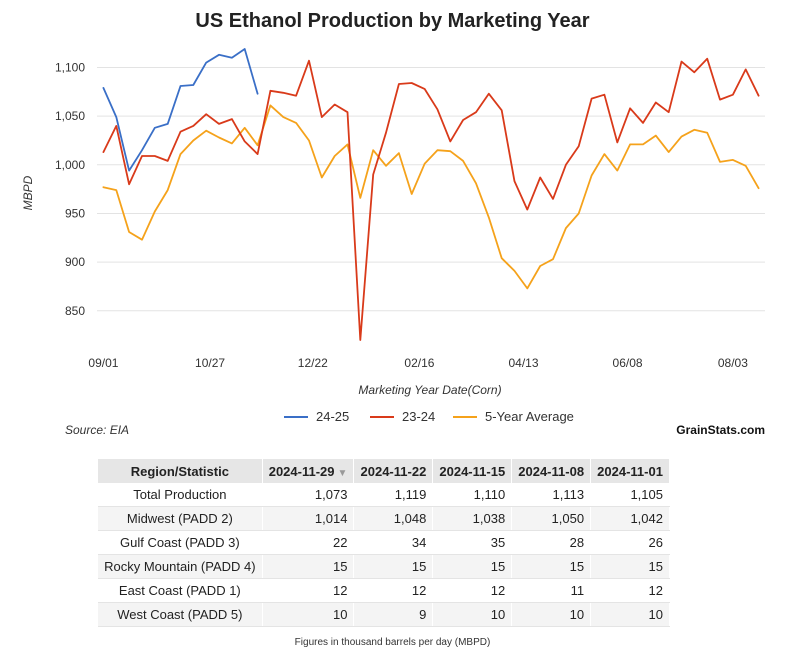 This screenshot has height=650, width=785. Describe the element at coordinates (70, 67) in the screenshot. I see `y-tick-label: 1,100` at that location.